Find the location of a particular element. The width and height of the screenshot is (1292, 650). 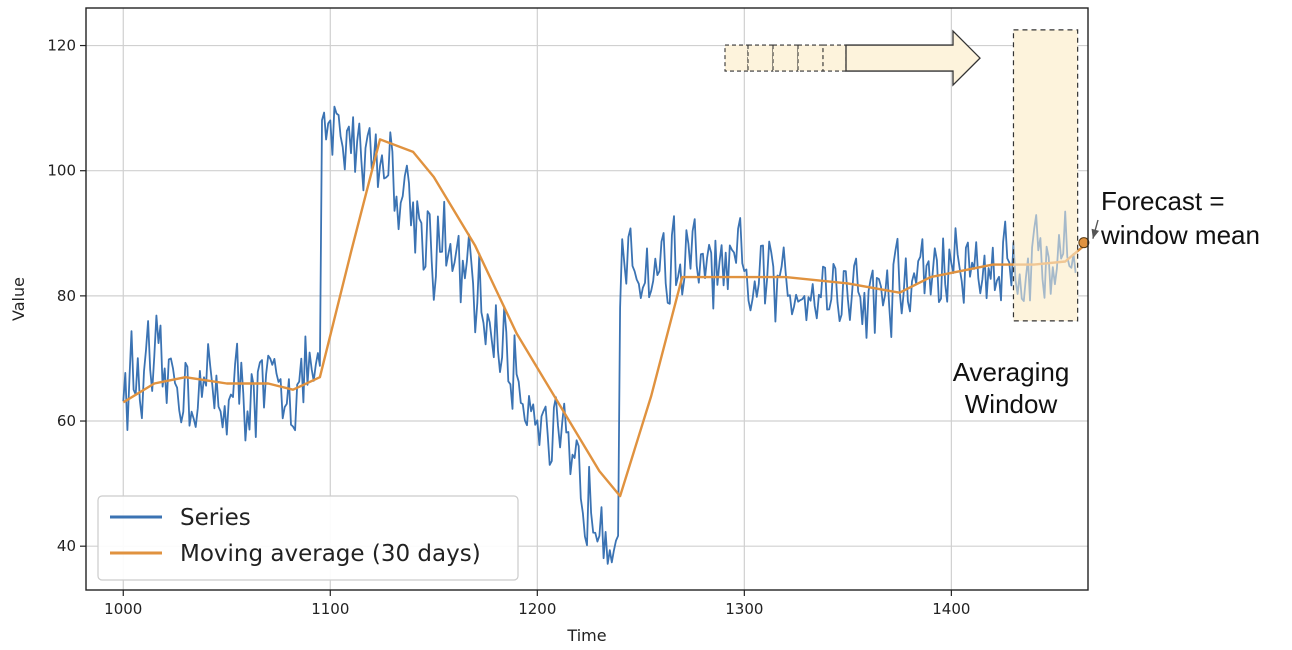

x-tick-label: 1400 is located at coordinates (951, 609).